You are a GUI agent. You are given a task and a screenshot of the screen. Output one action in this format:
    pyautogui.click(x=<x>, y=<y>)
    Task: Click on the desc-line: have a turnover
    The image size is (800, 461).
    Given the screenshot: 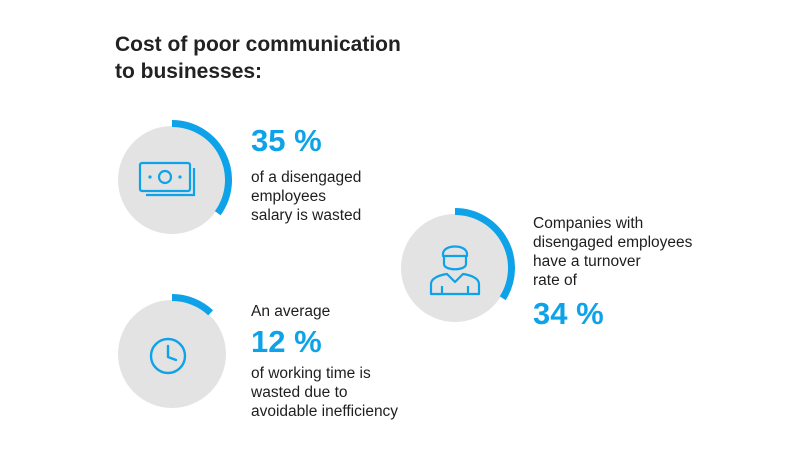 What is the action you would take?
    pyautogui.click(x=587, y=261)
    